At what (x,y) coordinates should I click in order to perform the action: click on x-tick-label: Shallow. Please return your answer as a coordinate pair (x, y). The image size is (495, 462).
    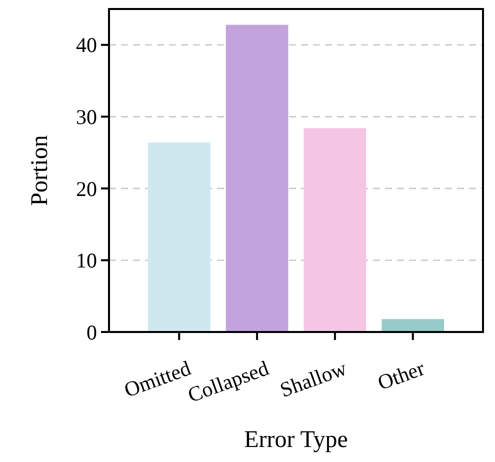
    Looking at the image, I should click on (313, 379).